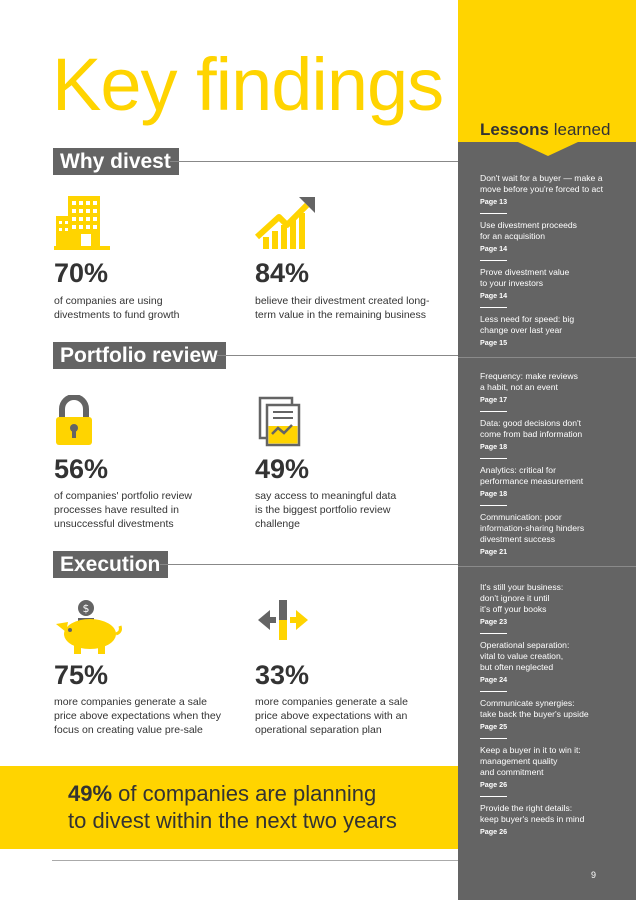  Describe the element at coordinates (494, 726) in the screenshot. I see `lesson-page: Page 25` at that location.